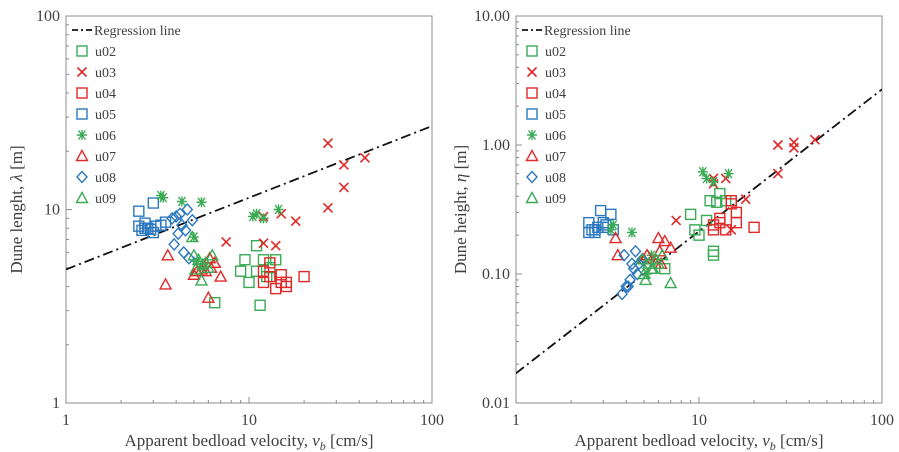 This screenshot has height=452, width=899. Describe the element at coordinates (82, 72) in the screenshot. I see `legend-swatch-u03` at that location.